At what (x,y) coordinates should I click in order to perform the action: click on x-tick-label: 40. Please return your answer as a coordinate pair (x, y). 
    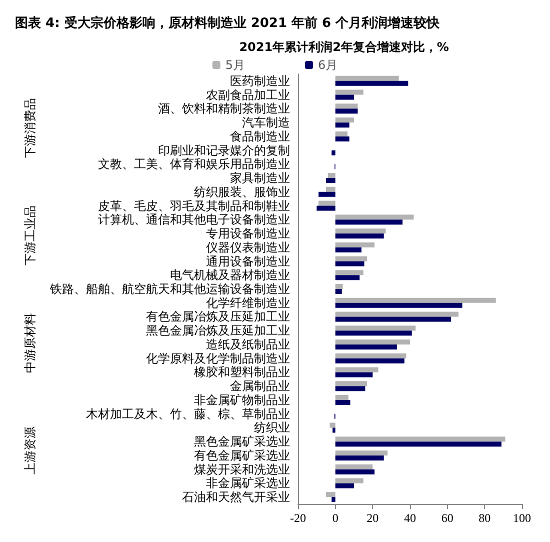
    Looking at the image, I should click on (410, 518).